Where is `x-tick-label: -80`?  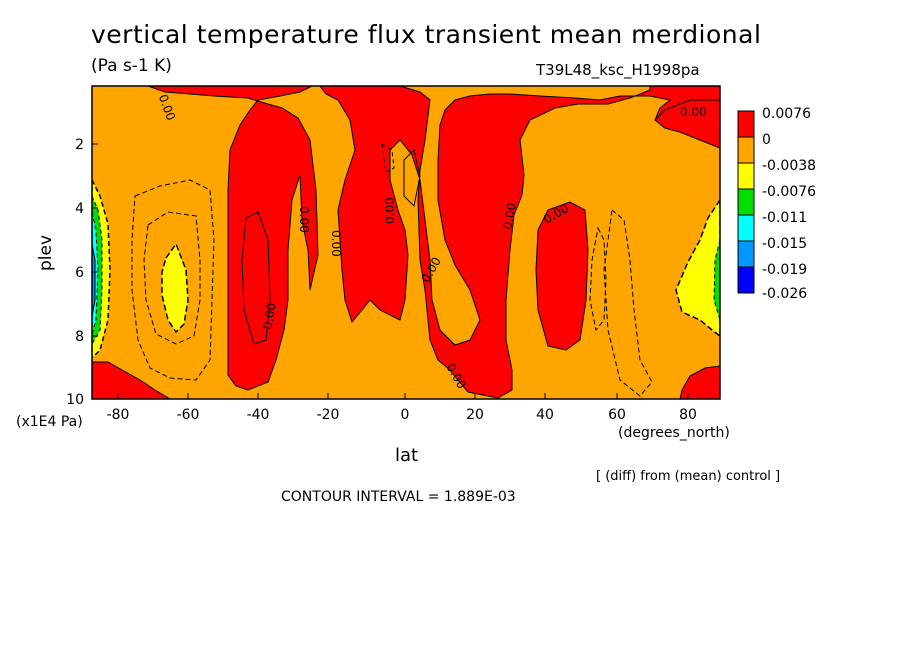
x-tick-label: -80 is located at coordinates (118, 415).